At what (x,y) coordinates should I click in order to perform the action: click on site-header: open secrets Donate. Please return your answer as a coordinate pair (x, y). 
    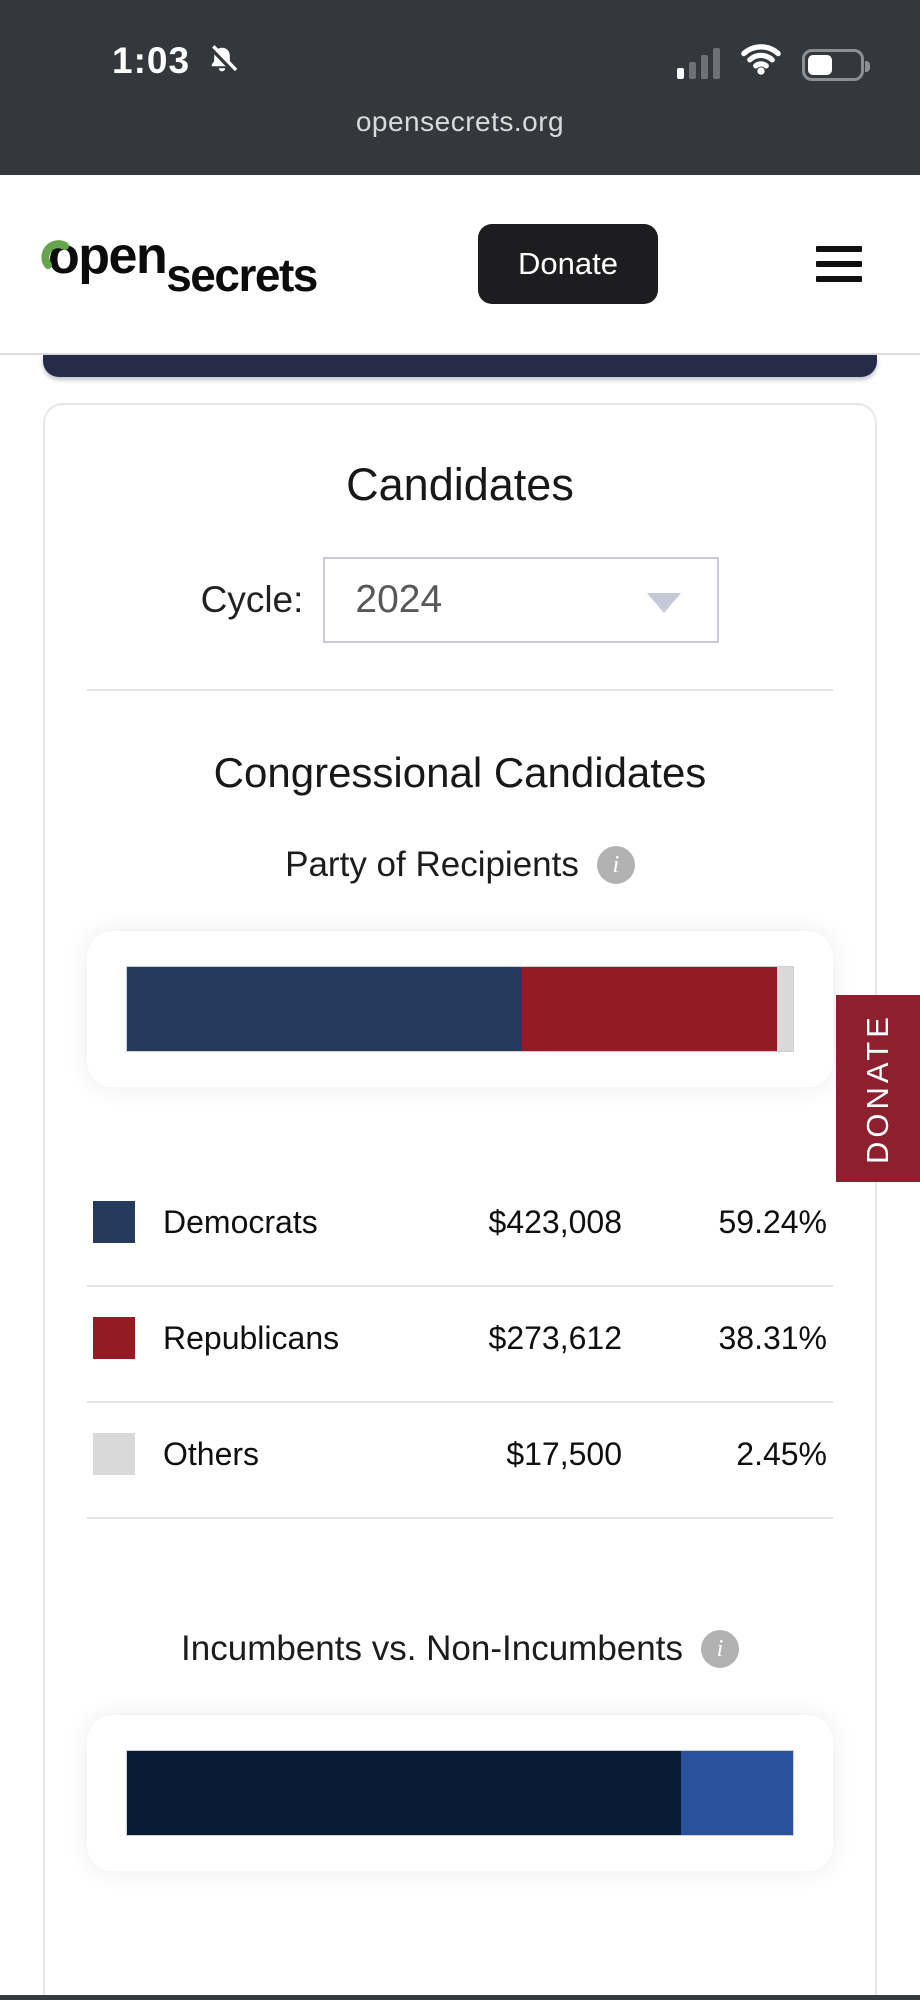
    Looking at the image, I should click on (460, 265).